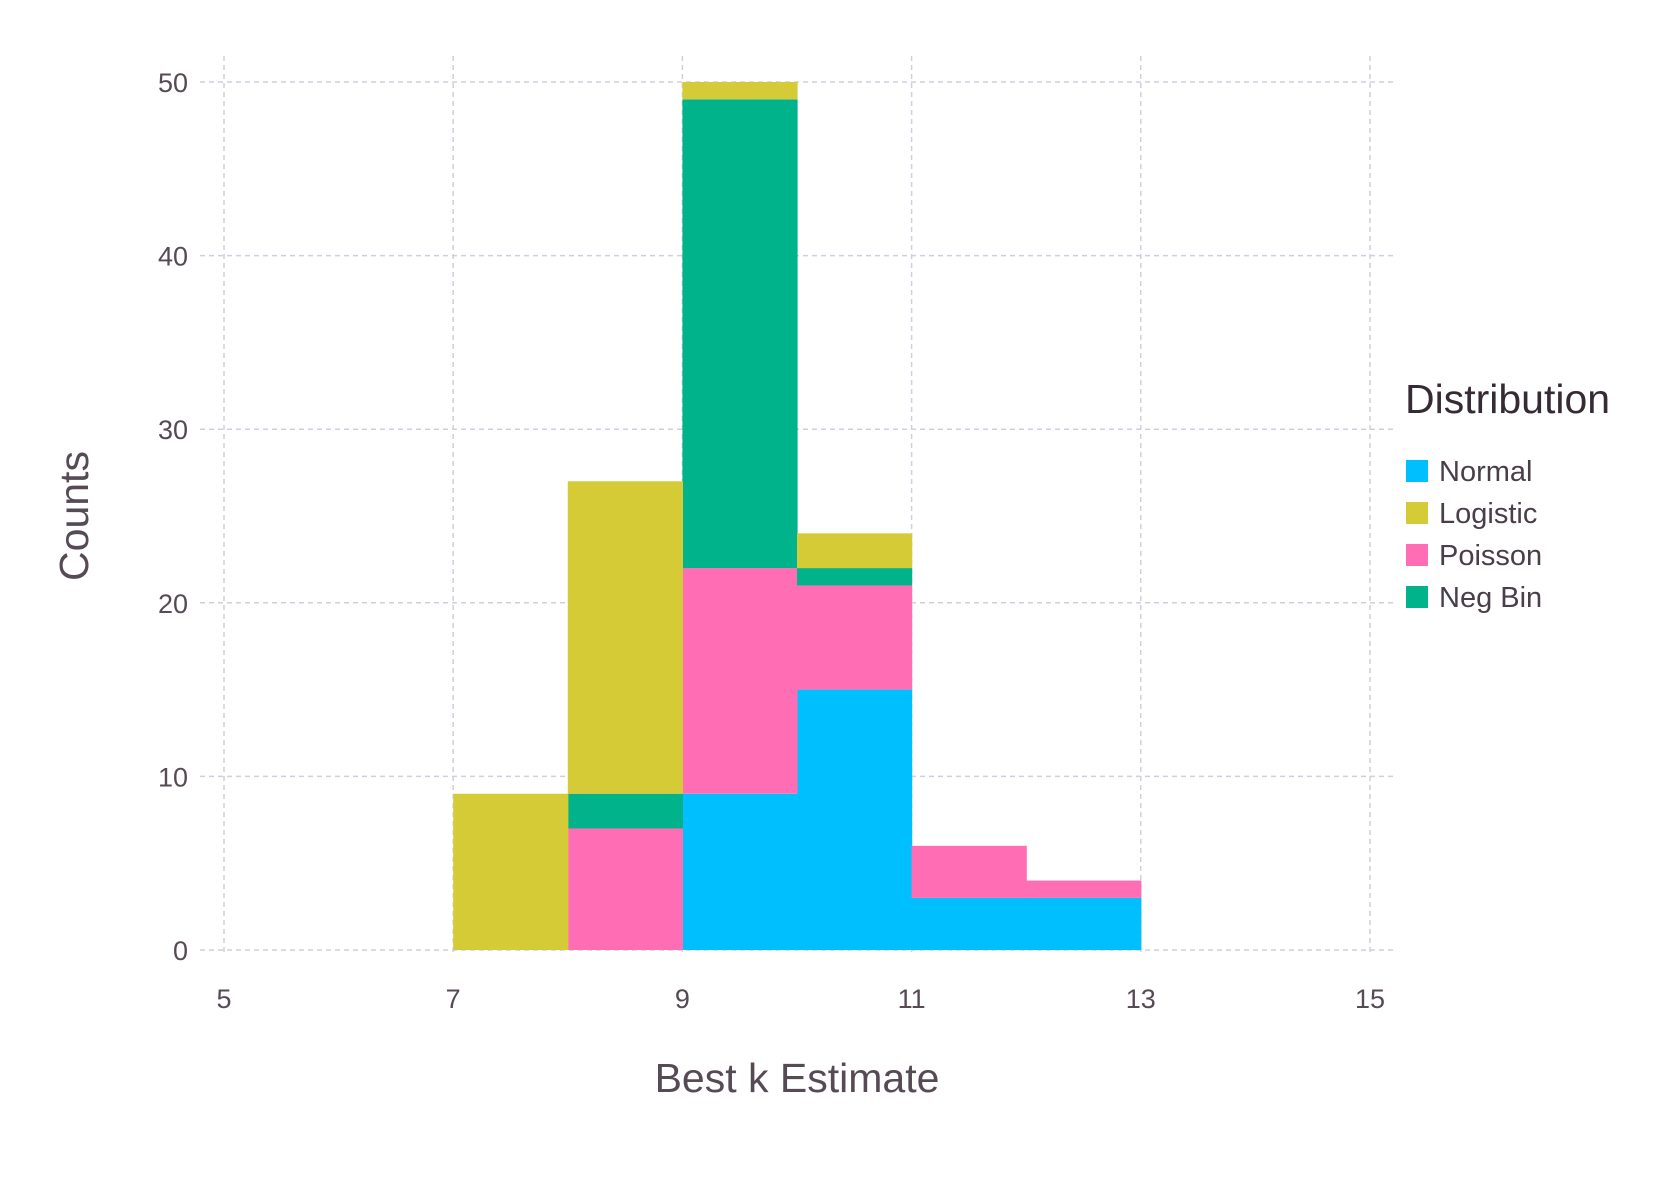 This screenshot has width=1670, height=1181. I want to click on legend-label: Poisson, so click(1490, 556).